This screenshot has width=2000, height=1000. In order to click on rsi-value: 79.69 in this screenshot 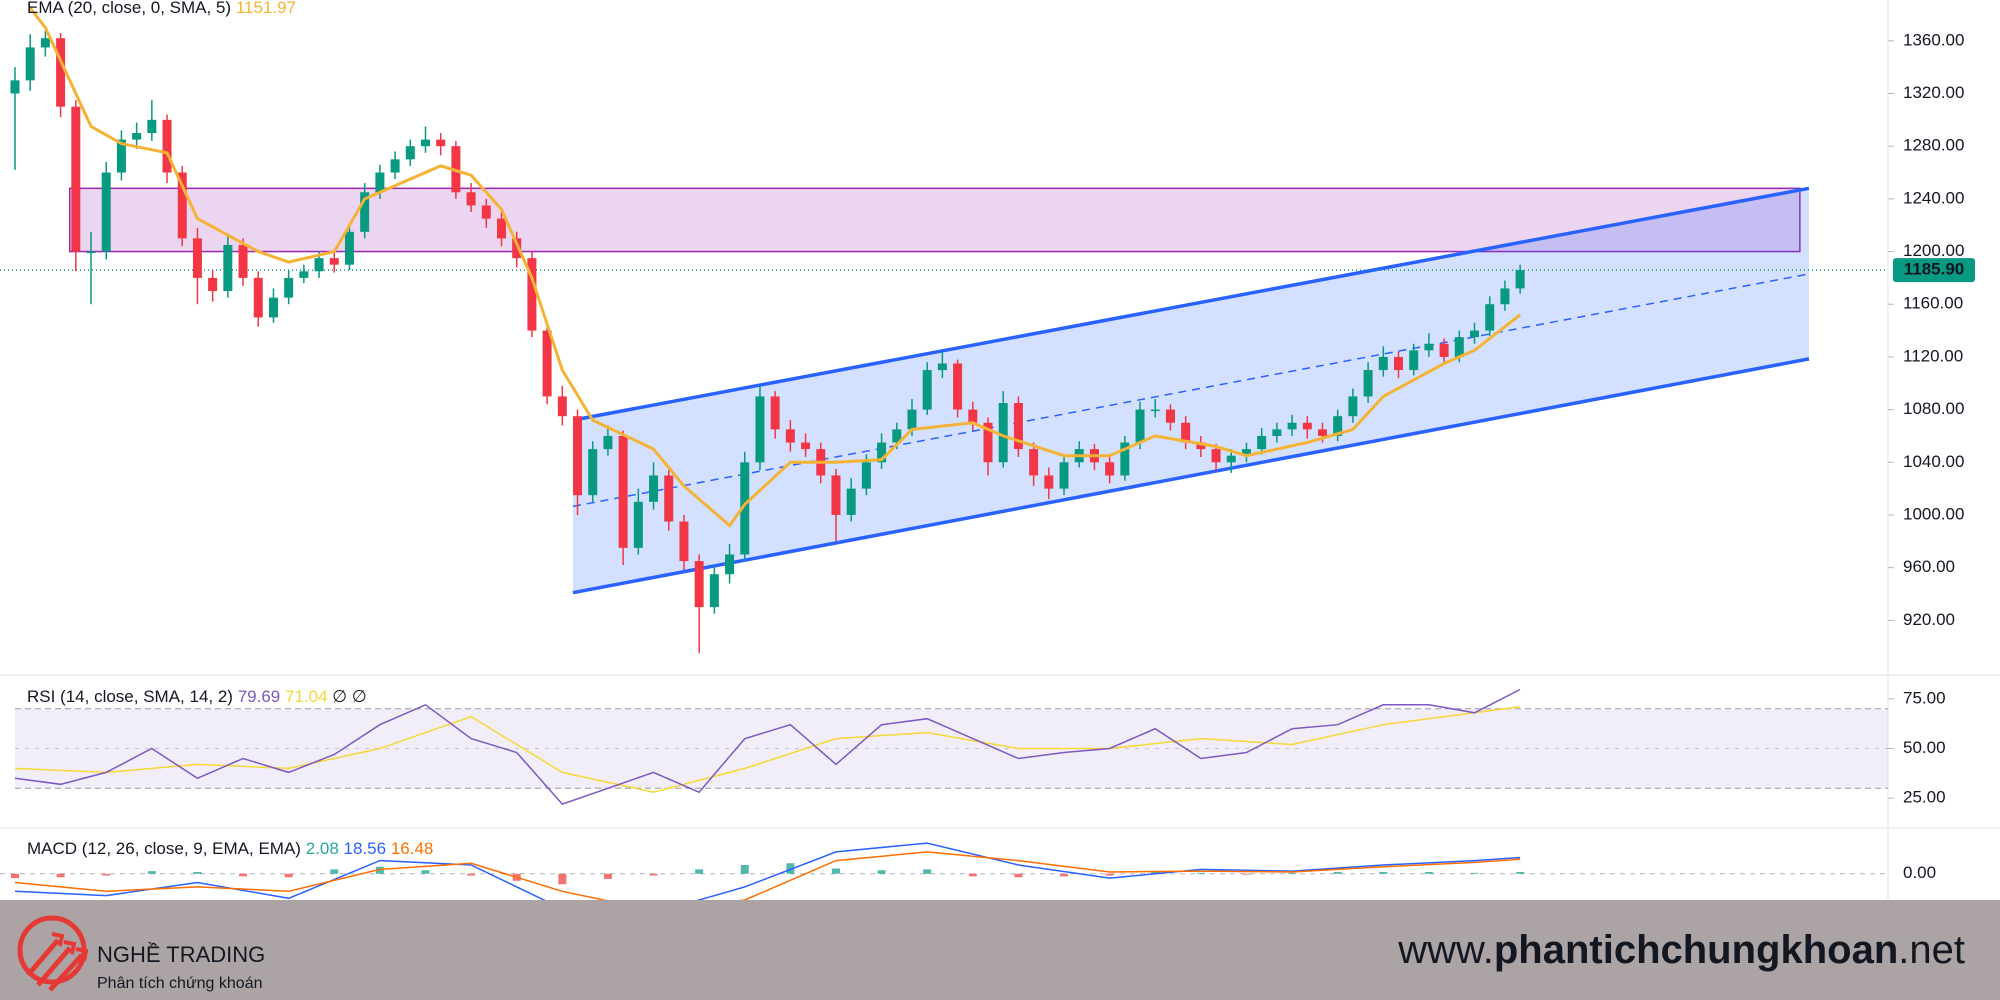, I will do `click(259, 696)`.